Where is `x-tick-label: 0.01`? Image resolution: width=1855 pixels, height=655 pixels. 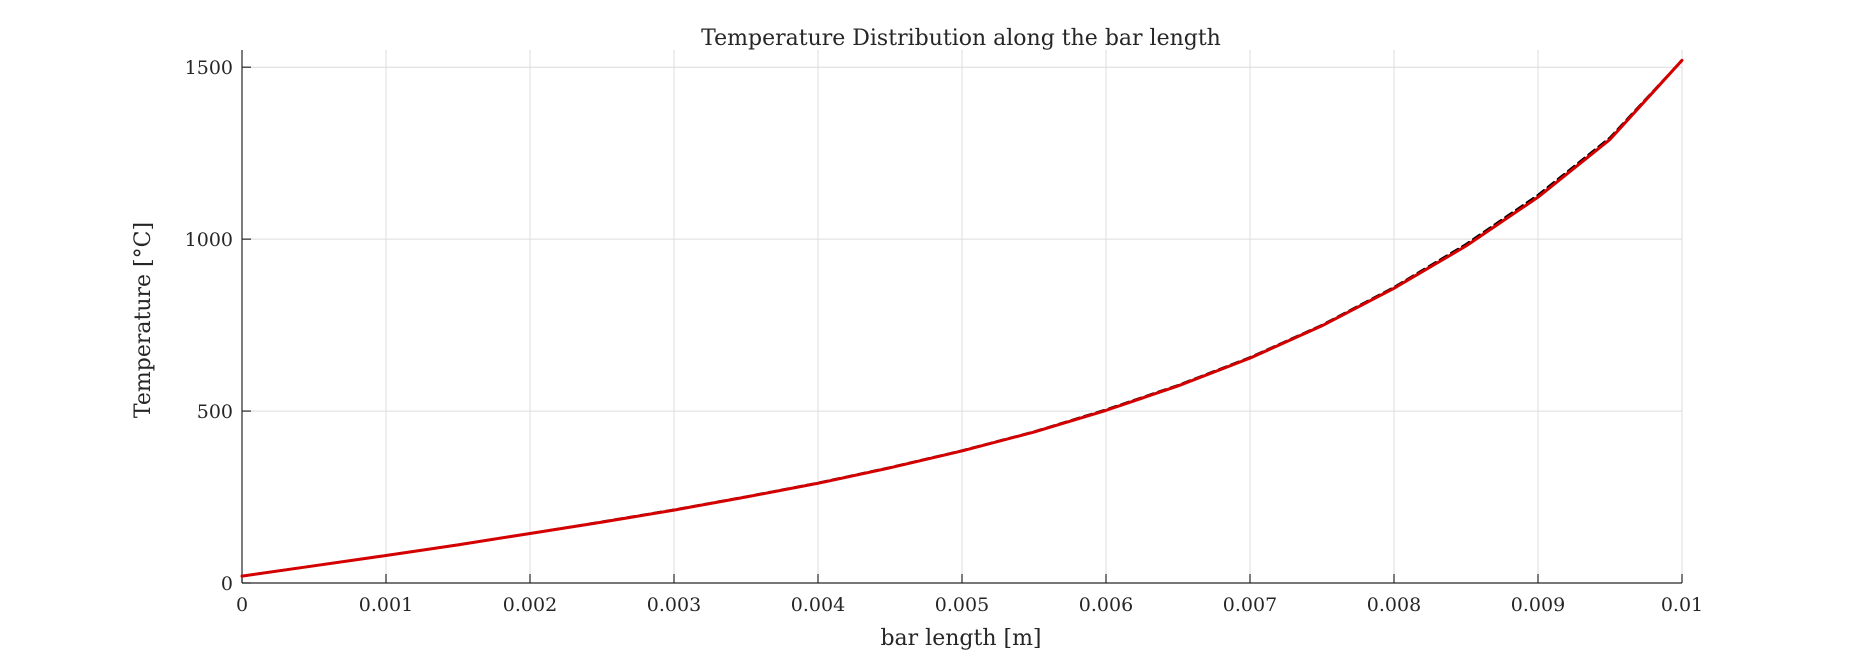
x-tick-label: 0.01 is located at coordinates (1682, 605).